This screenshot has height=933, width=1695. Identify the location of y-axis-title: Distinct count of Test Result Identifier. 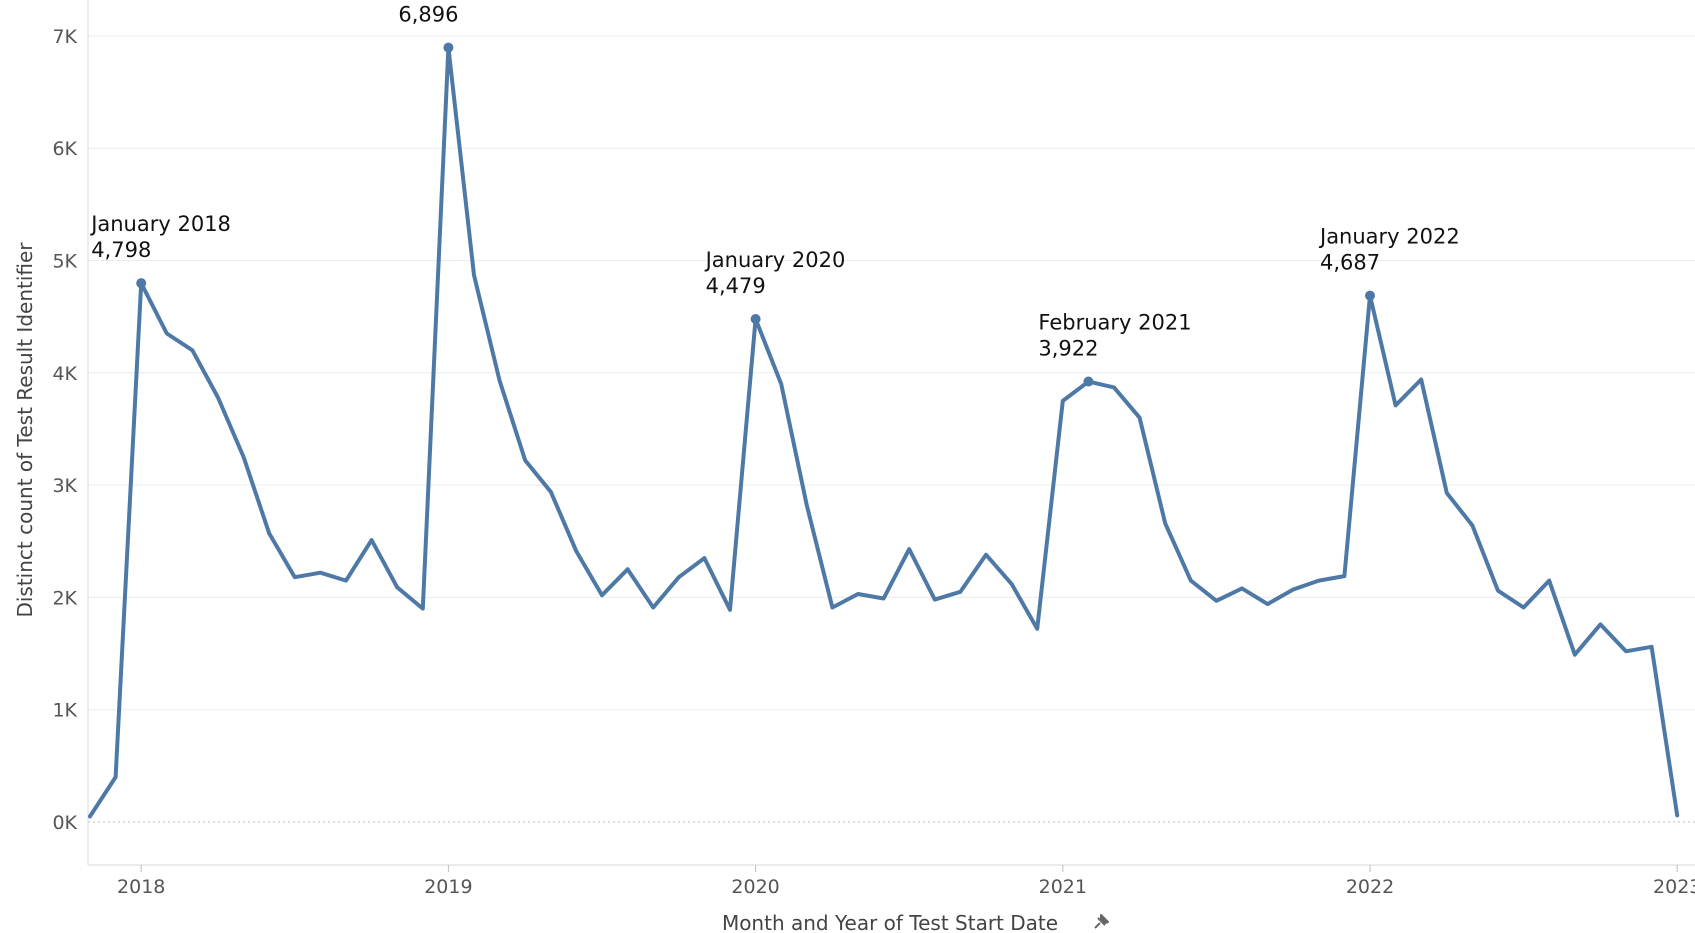
(25, 430).